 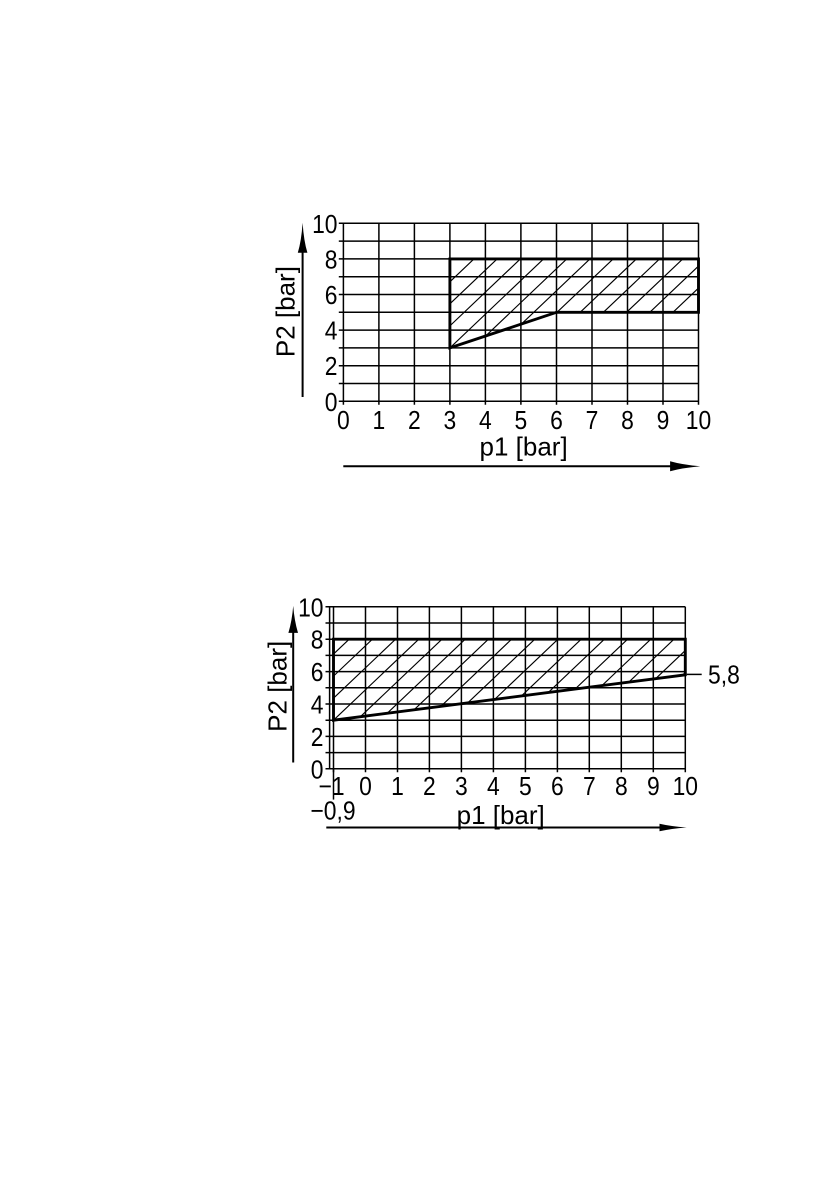 I want to click on svg-text: −0,9, so click(x=332, y=811).